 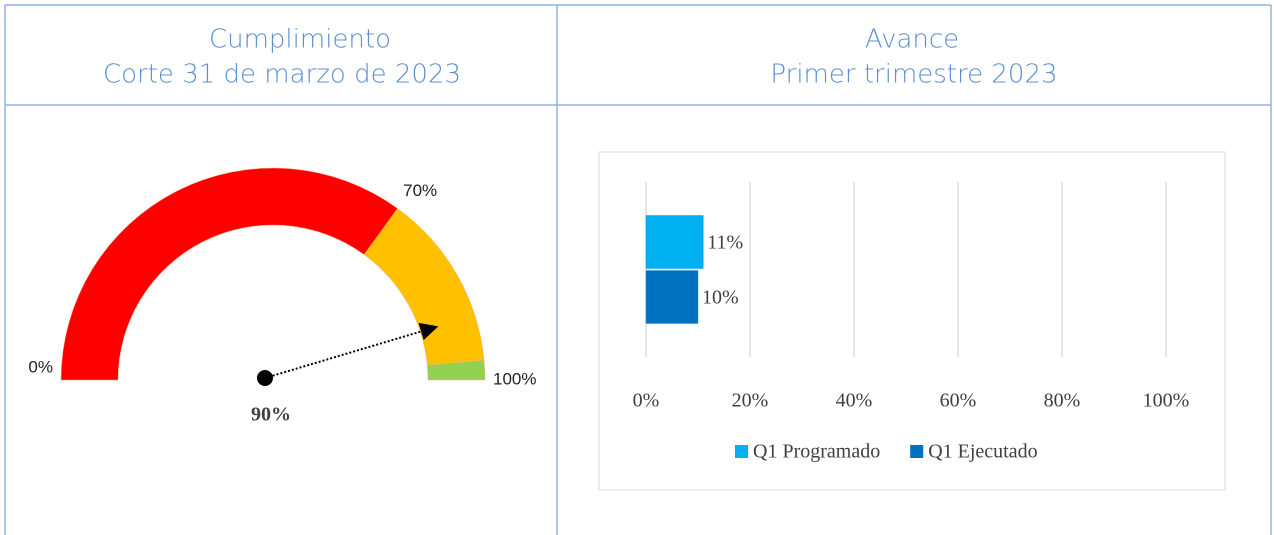 I want to click on x-tick-label: 40%, so click(x=854, y=401).